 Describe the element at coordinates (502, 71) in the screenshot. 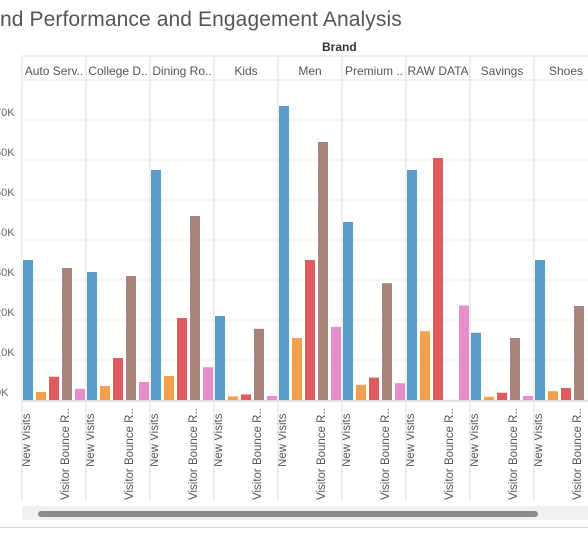

I see `pane-header-label: Savings` at that location.